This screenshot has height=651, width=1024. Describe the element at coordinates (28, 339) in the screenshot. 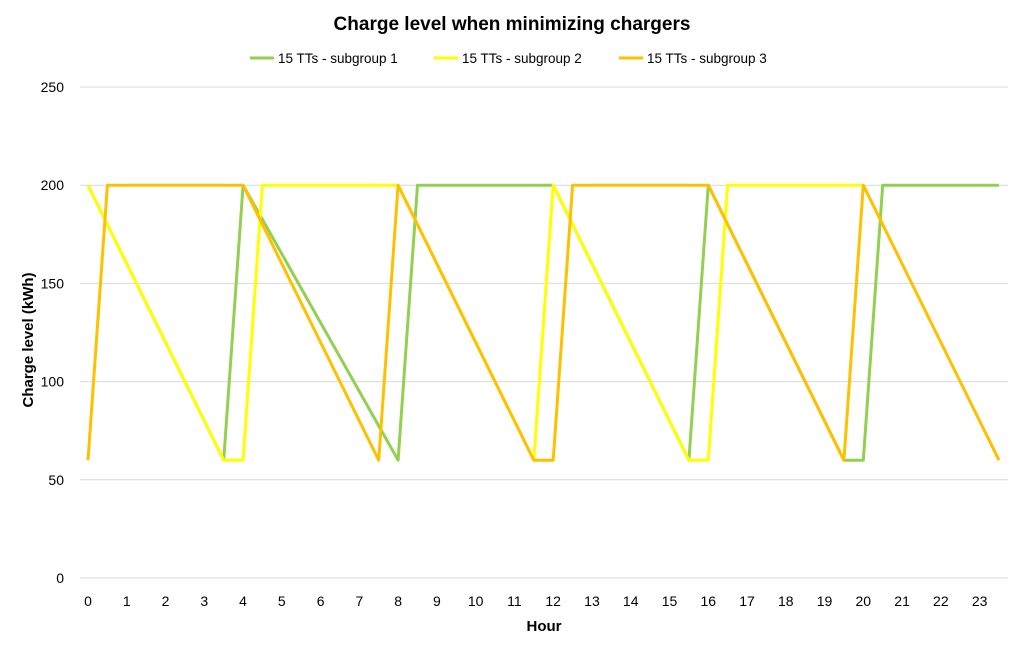

I see `y-axis-title: Charge level (kWh)` at that location.